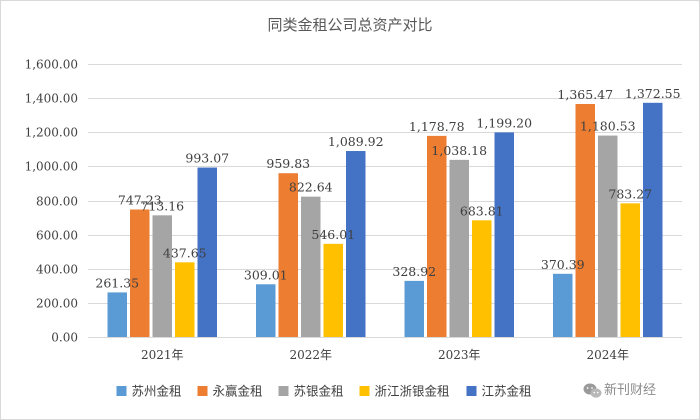 The height and width of the screenshot is (420, 700). Describe the element at coordinates (266, 310) in the screenshot. I see `bar-苏州金租-2022年` at that location.